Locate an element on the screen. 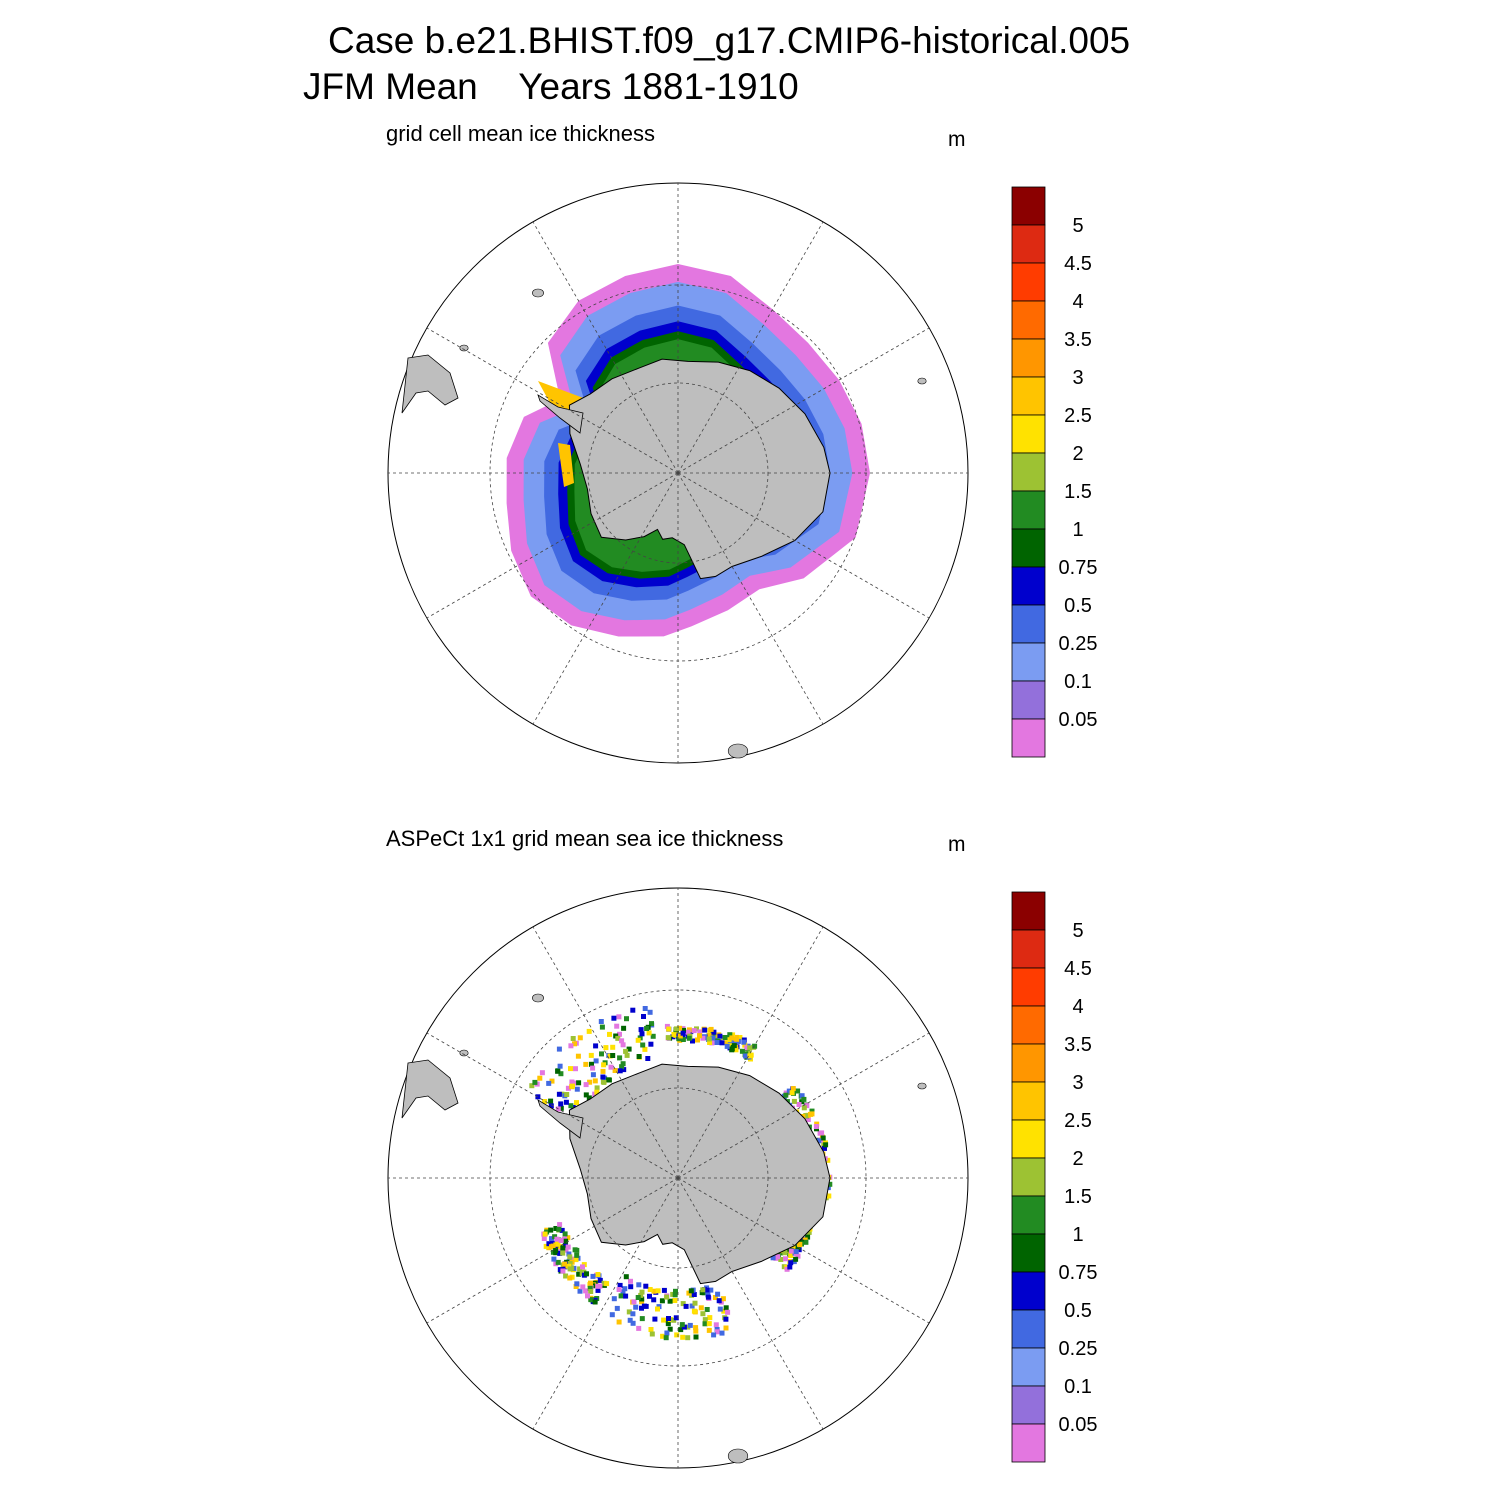  colorbar-label-8: 1 is located at coordinates (1077, 530).